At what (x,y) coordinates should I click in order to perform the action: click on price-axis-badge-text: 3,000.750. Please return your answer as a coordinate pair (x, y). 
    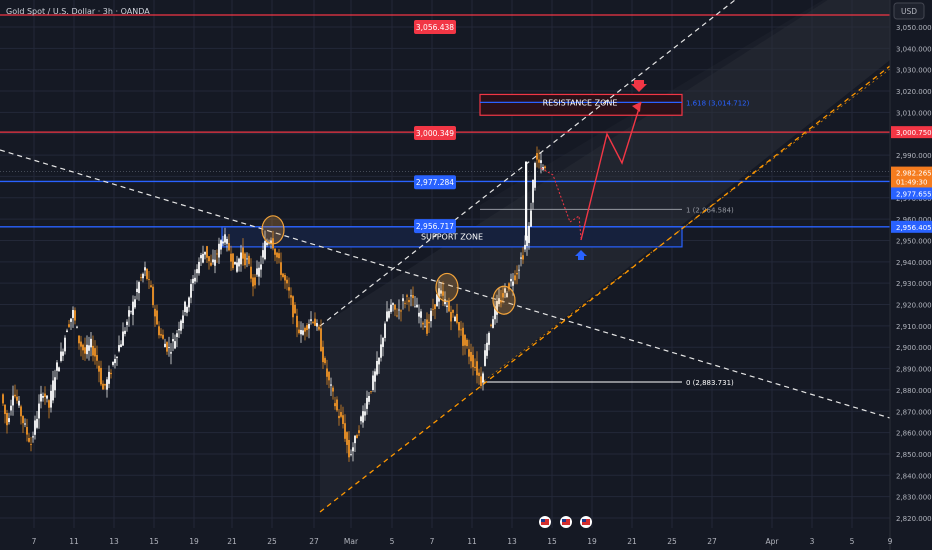
    Looking at the image, I should click on (914, 133).